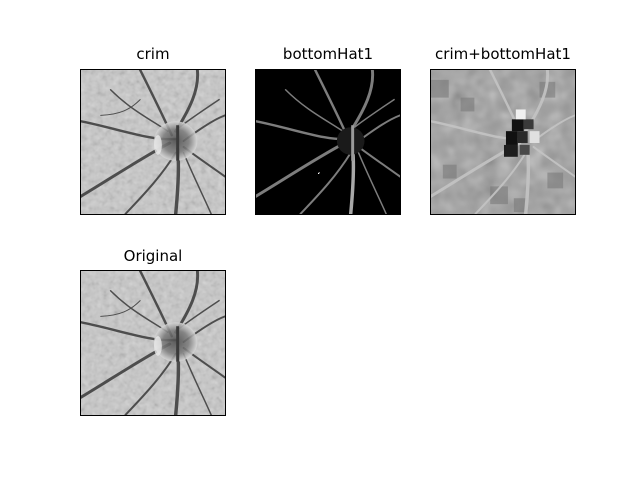  I want to click on fundus-image-crim-plus-bottomhat1, so click(503, 142).